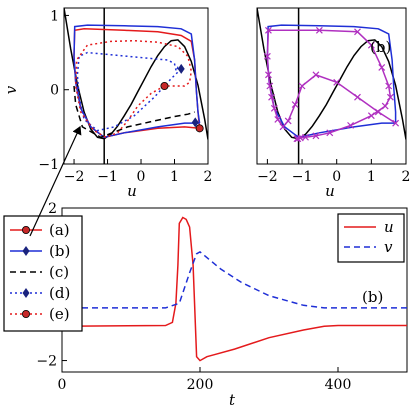 This screenshot has width=415, height=415. Describe the element at coordinates (59, 230) in the screenshot. I see `legend-label: (a)` at that location.